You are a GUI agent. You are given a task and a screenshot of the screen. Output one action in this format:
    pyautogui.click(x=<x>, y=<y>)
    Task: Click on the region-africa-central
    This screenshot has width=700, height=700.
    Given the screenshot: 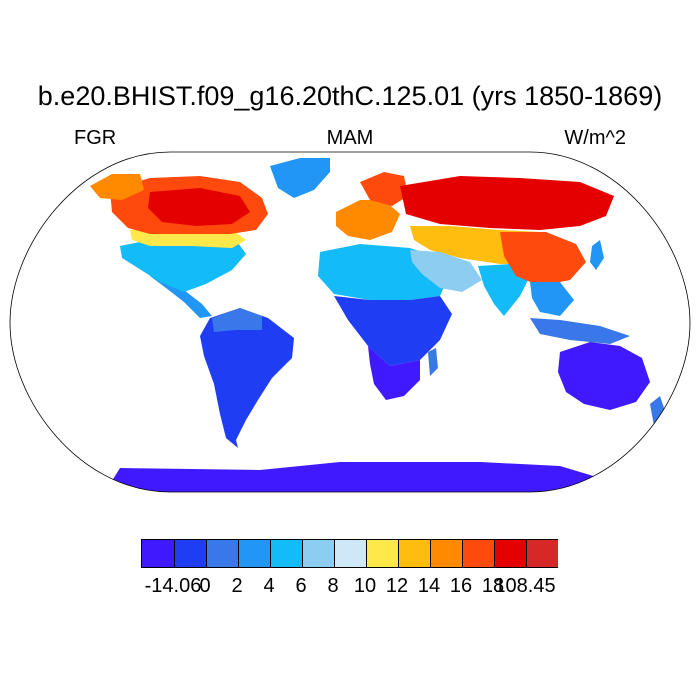 What is the action you would take?
    pyautogui.click(x=393, y=331)
    